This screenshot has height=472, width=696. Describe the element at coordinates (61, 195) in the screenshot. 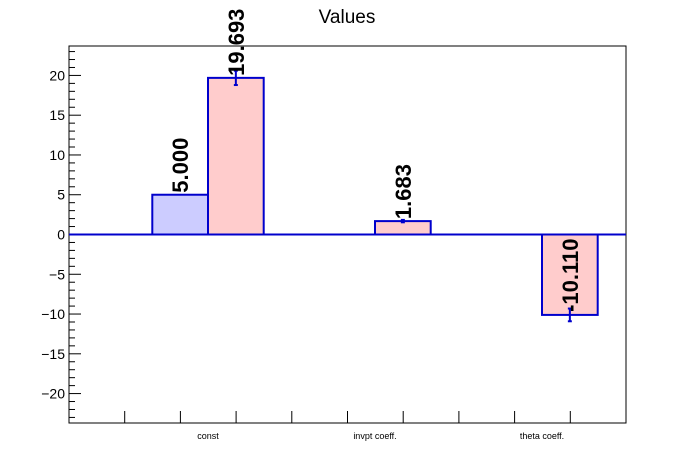

I see `y-tick-label: 5` at that location.